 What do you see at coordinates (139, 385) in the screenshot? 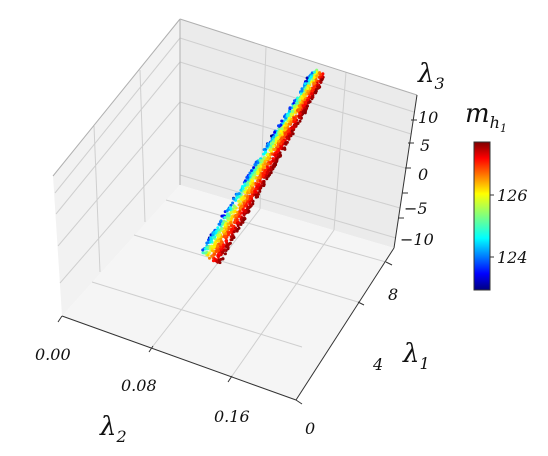
I see `x-tick-1: 0.08` at bounding box center [139, 385].